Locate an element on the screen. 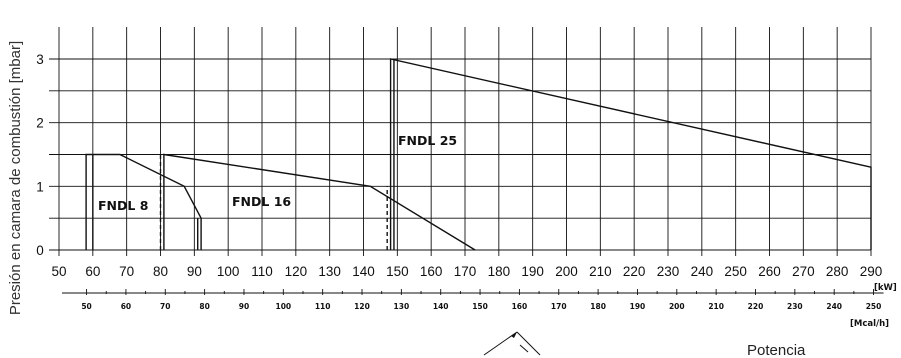  x-tick-label: 280 is located at coordinates (837, 271).